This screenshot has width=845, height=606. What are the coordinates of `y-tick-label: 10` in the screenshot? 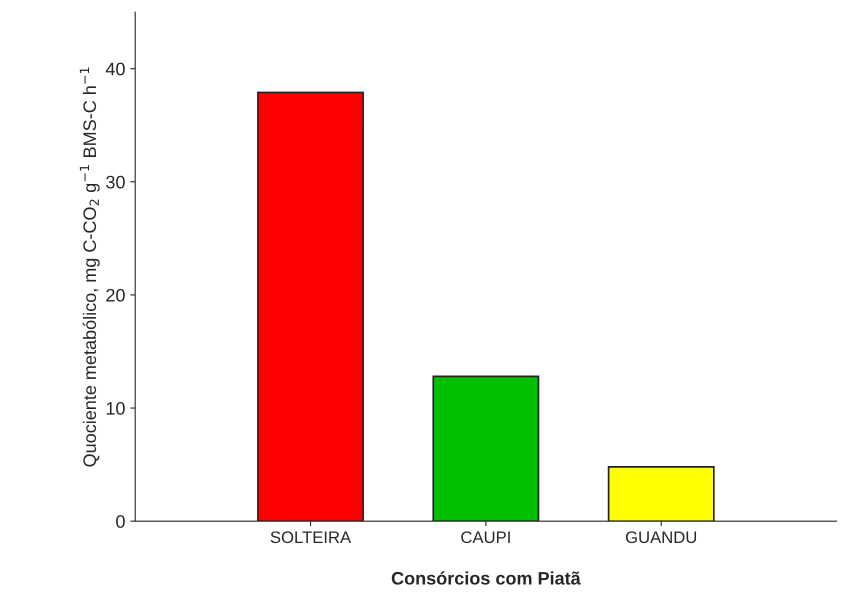 It's located at (115, 408).